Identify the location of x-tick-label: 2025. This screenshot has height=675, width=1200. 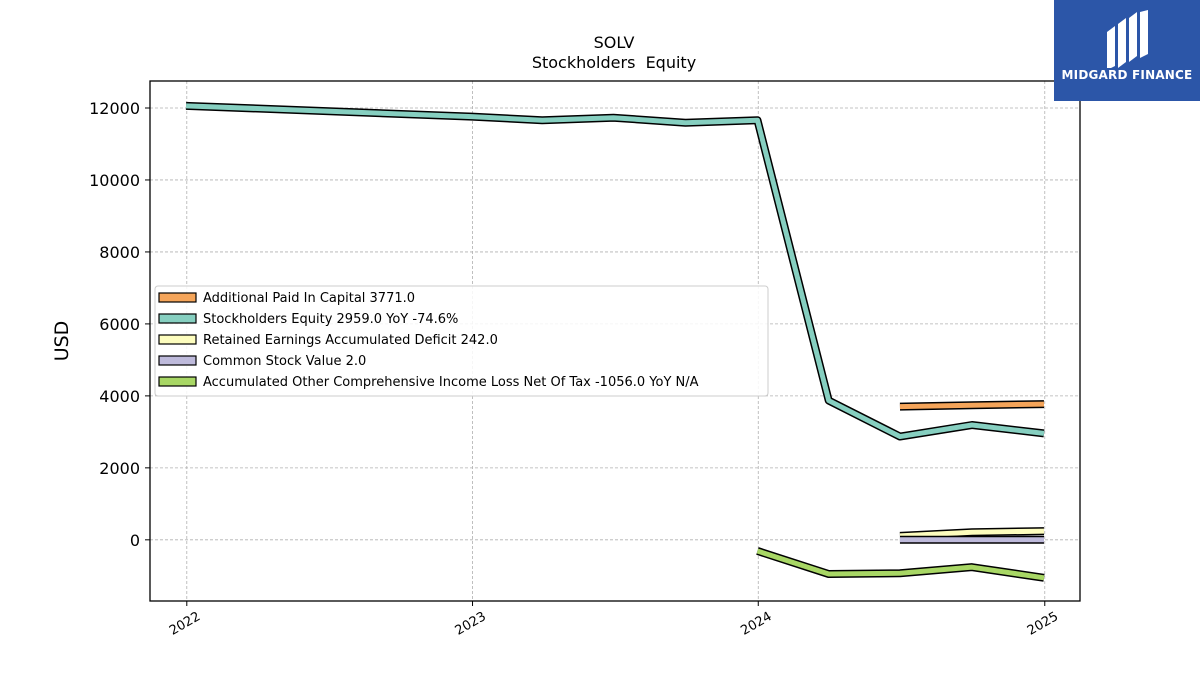
(1043, 624).